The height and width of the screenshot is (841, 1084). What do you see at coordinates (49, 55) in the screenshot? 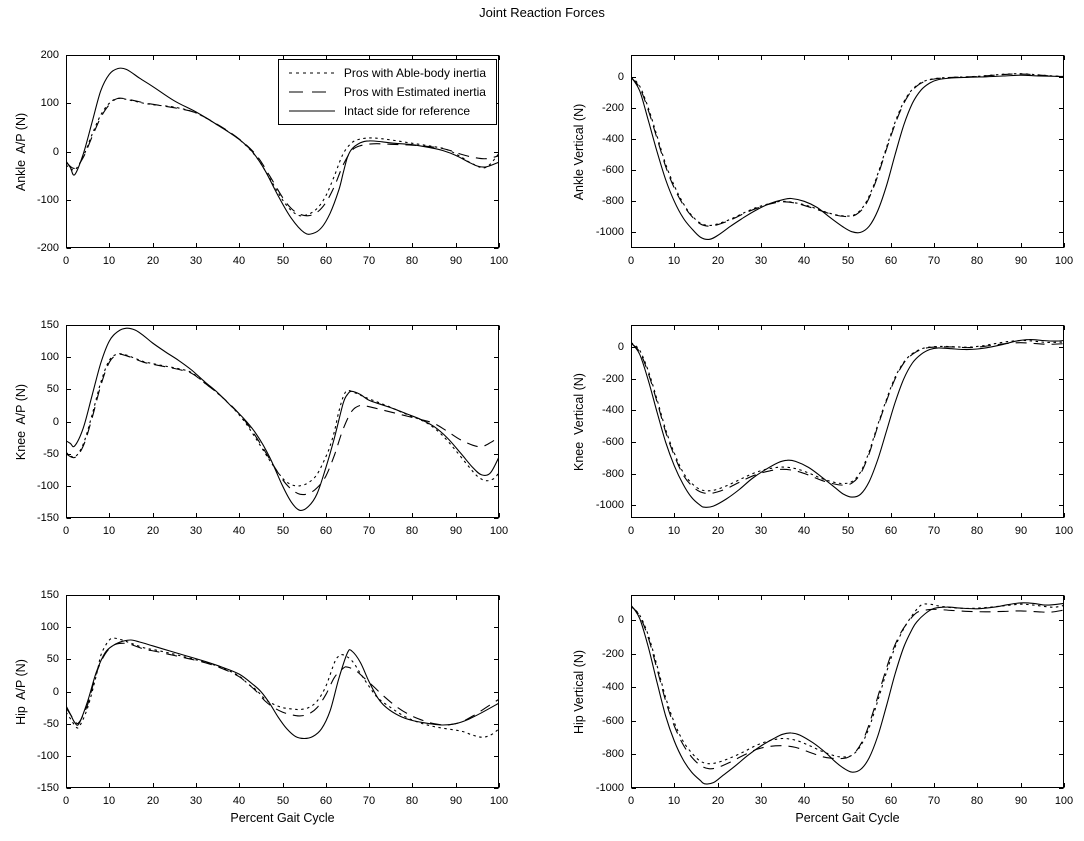
I see `y-tick-label: 200` at bounding box center [49, 55].